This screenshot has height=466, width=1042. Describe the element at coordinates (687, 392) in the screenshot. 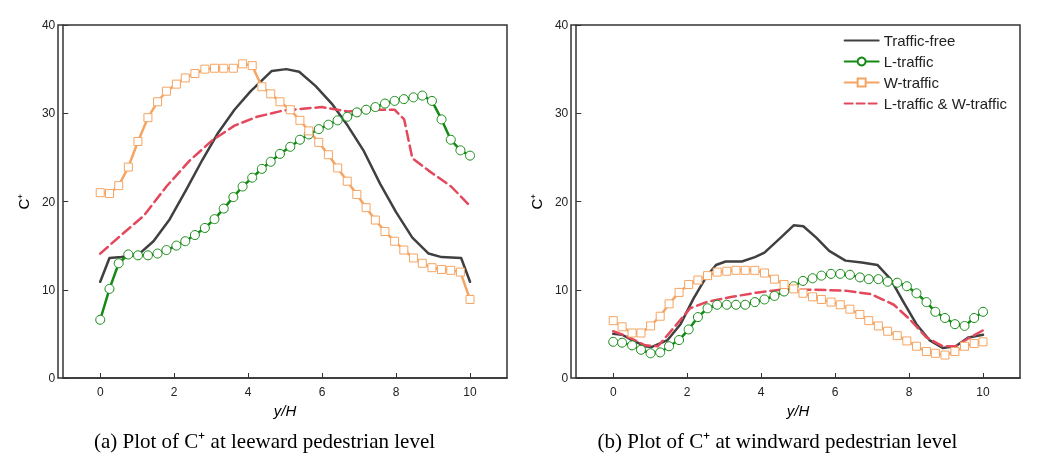

I see `x-tick-label: 2` at that location.